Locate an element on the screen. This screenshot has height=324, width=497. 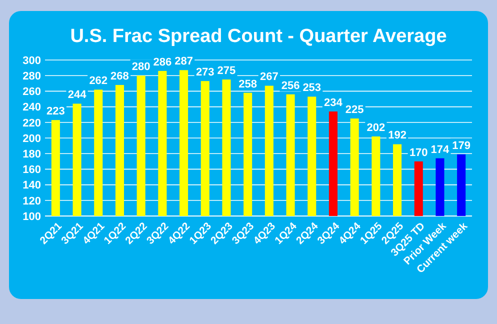
data-label: 268 is located at coordinates (119, 76).